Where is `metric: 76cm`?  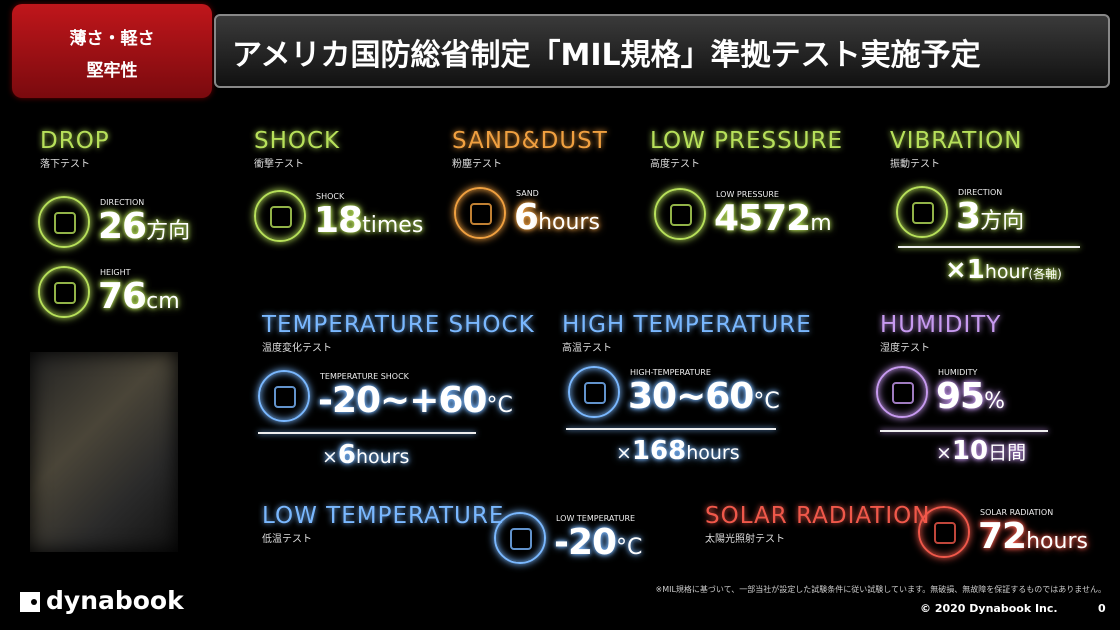 metric: 76cm is located at coordinates (139, 296).